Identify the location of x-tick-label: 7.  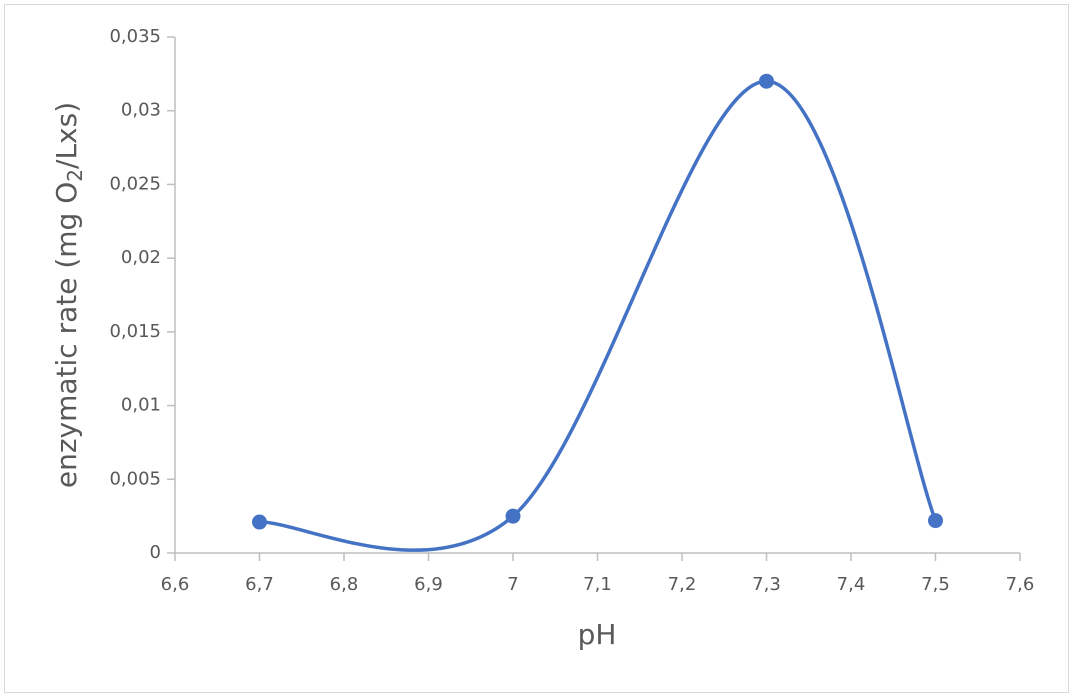
(512, 584).